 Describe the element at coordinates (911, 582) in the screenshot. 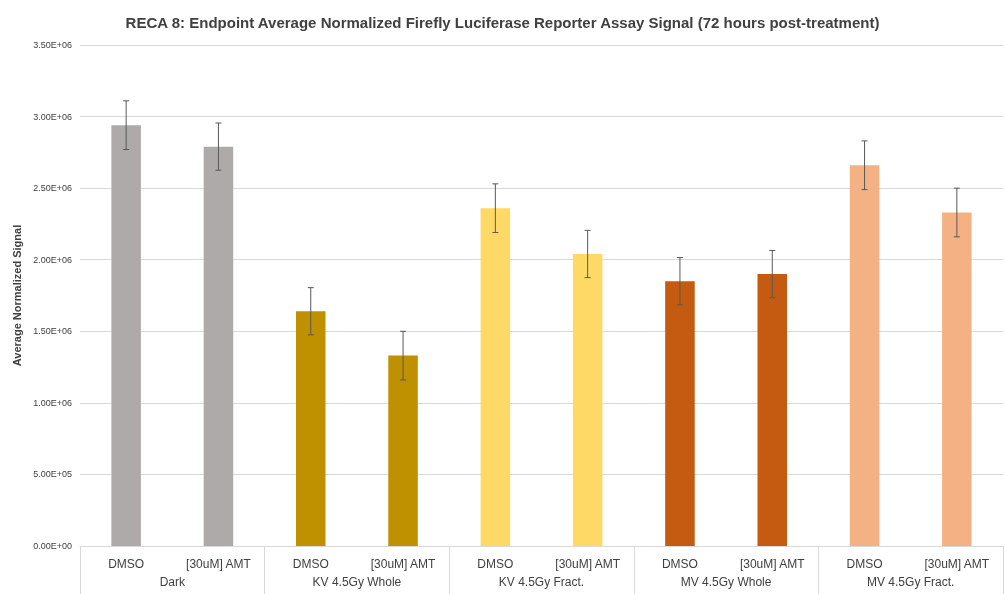

I see `text: MV 4.5Gy Fract.` at that location.